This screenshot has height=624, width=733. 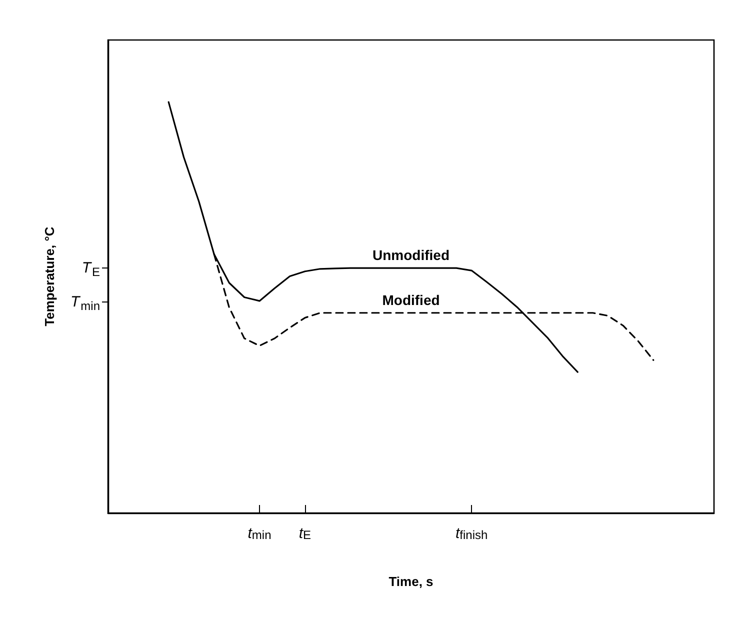 What do you see at coordinates (260, 533) in the screenshot?
I see `x-tick-label: tmin` at bounding box center [260, 533].